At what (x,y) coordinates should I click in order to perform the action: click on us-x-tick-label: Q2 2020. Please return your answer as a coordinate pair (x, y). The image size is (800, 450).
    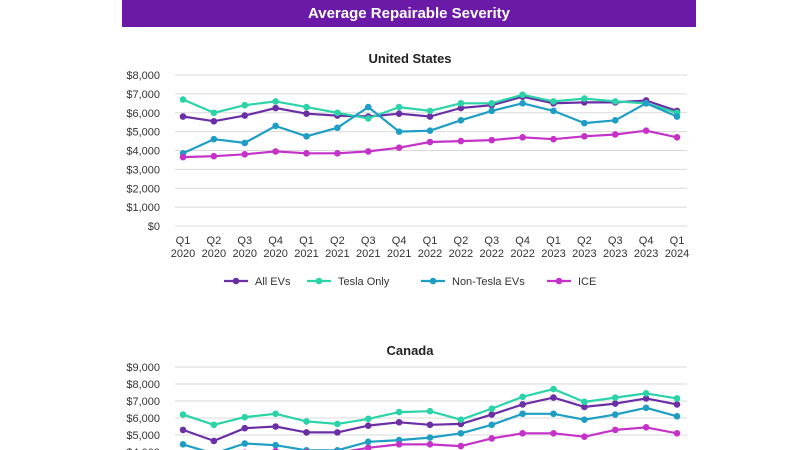
    Looking at the image, I should click on (214, 247).